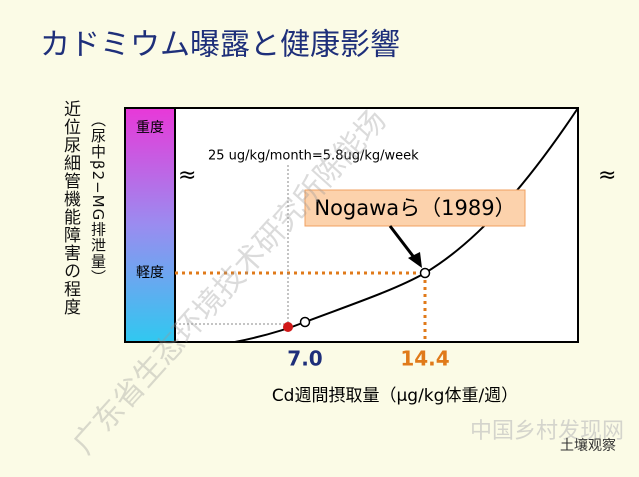 This screenshot has width=639, height=477. Describe the element at coordinates (98, 199) in the screenshot. I see `y-axis-sublabel: （尿中β2−MG排泄量）` at that location.